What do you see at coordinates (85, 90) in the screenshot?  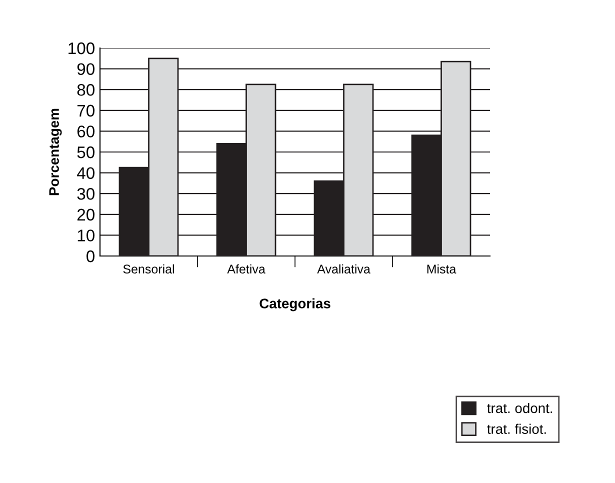 I see `y-tick-label: 80` at bounding box center [85, 90].